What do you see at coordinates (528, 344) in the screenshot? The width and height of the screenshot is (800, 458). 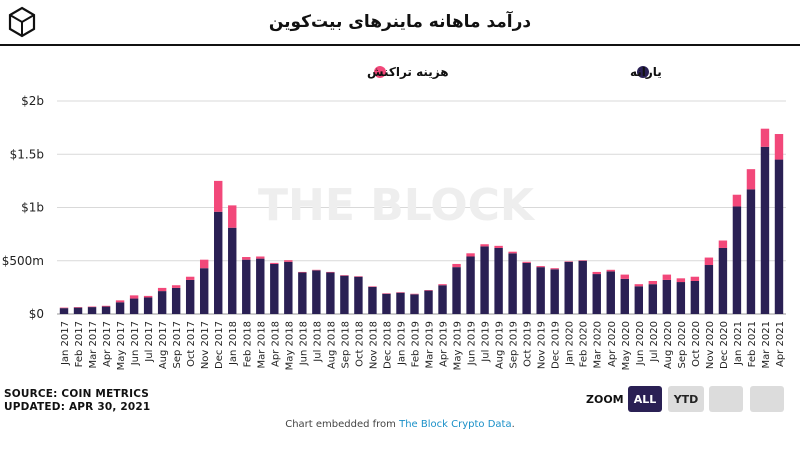 I see `x-tick-label: Oct 2019` at bounding box center [528, 344].